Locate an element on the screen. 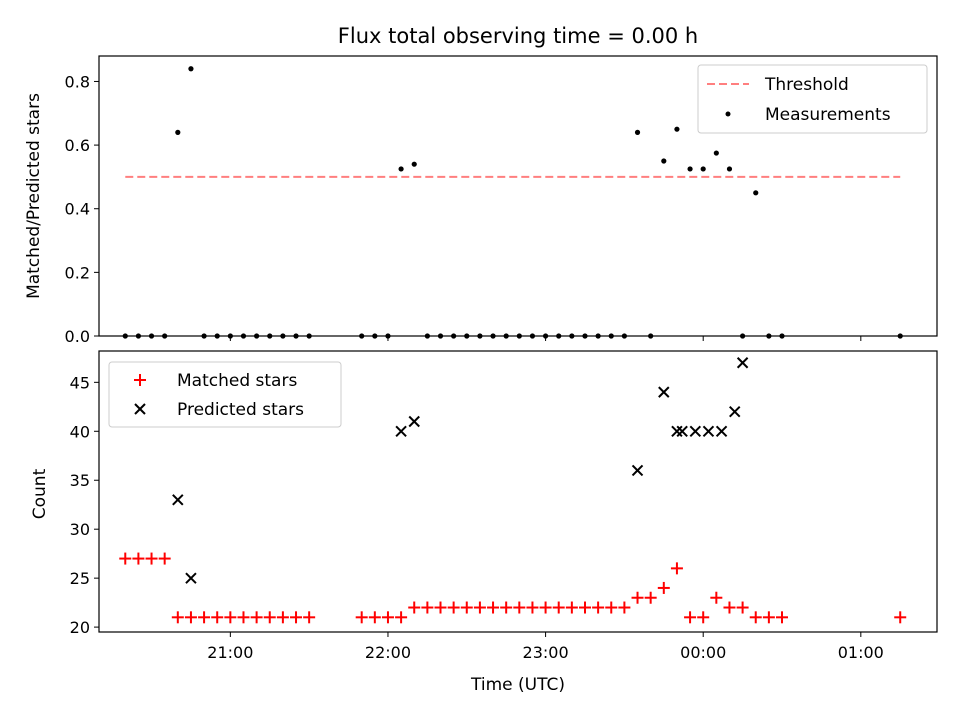  bottom-y-axis-label: Count is located at coordinates (40, 493).